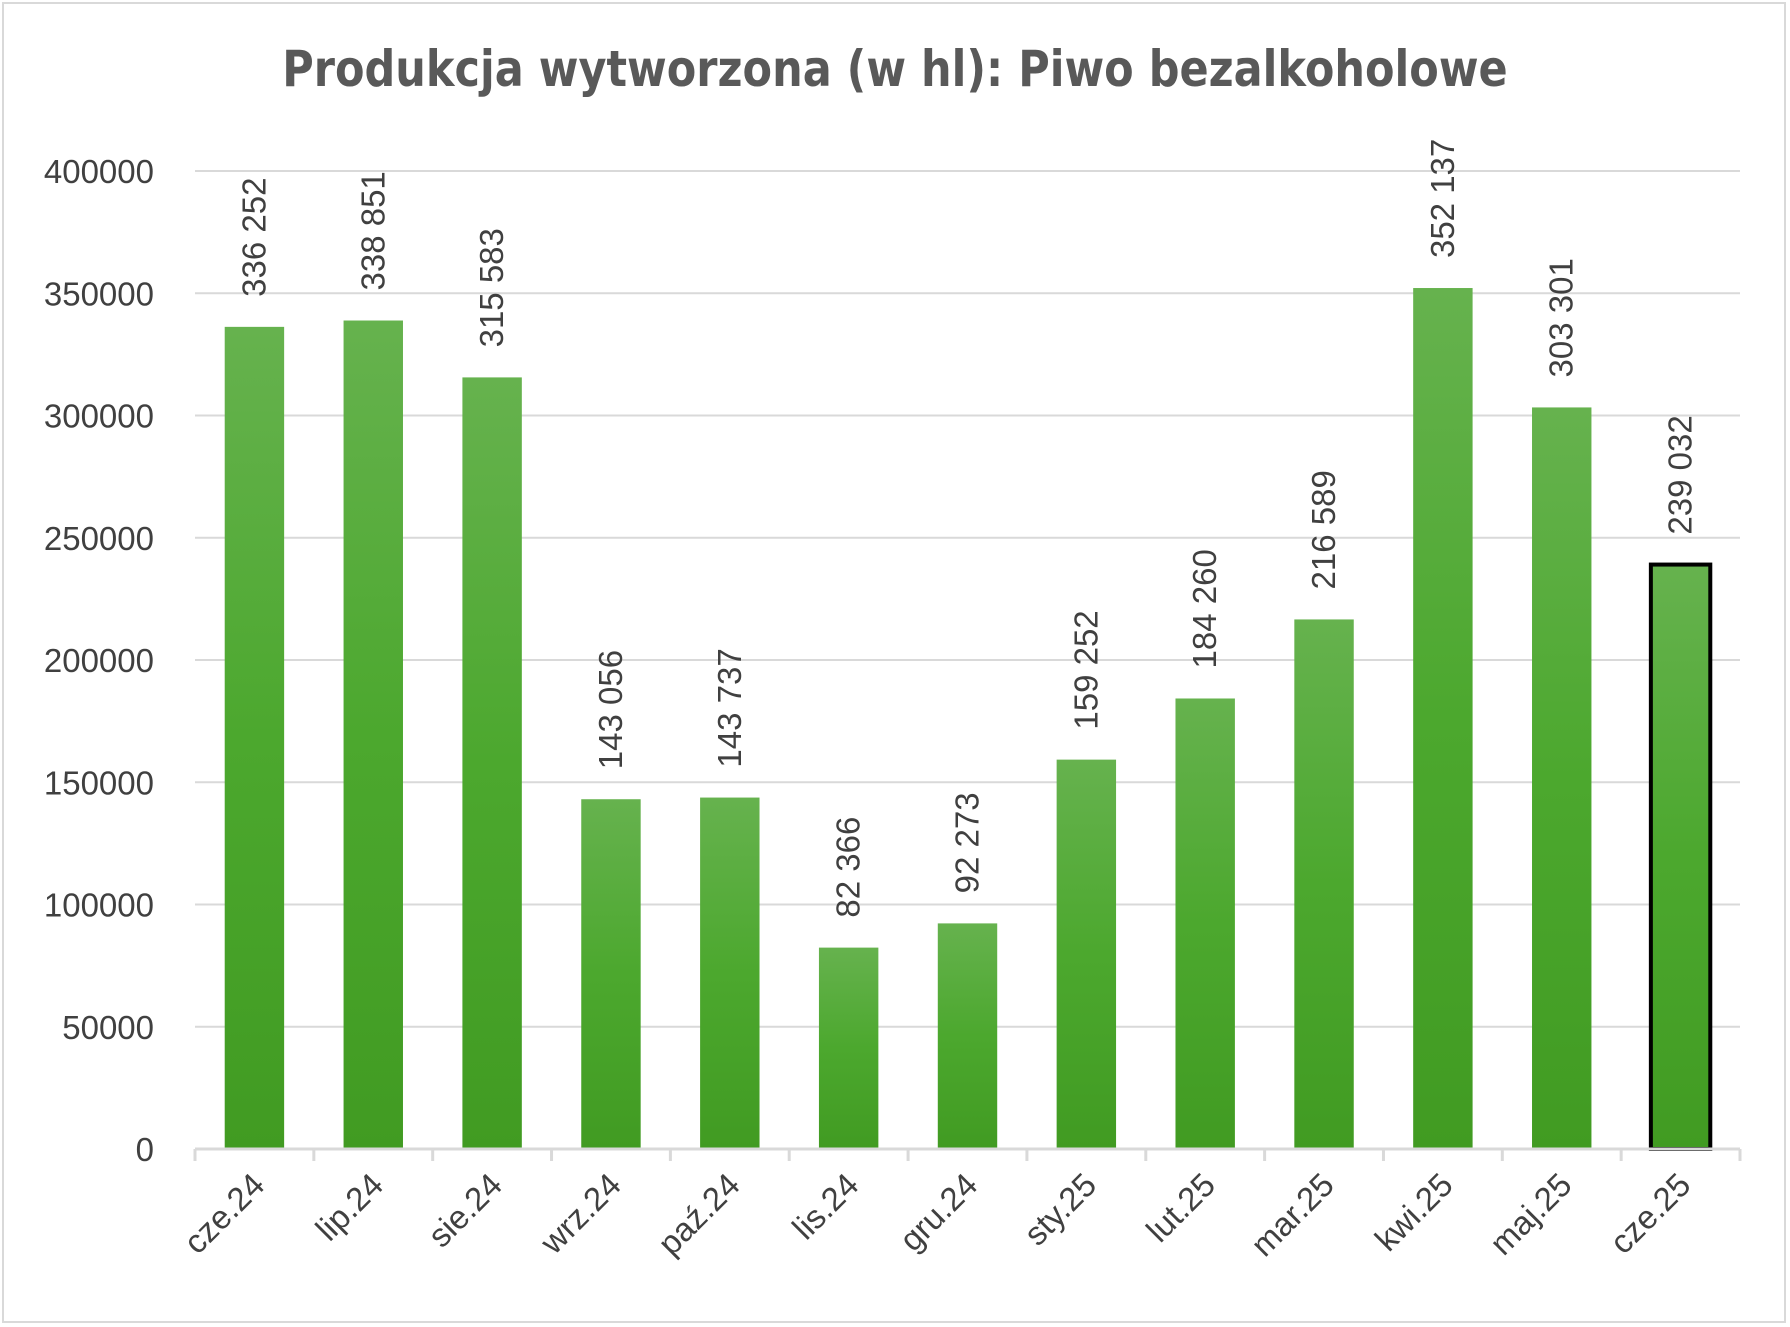  I want to click on x-category-label: lis.24, so click(825, 1206).